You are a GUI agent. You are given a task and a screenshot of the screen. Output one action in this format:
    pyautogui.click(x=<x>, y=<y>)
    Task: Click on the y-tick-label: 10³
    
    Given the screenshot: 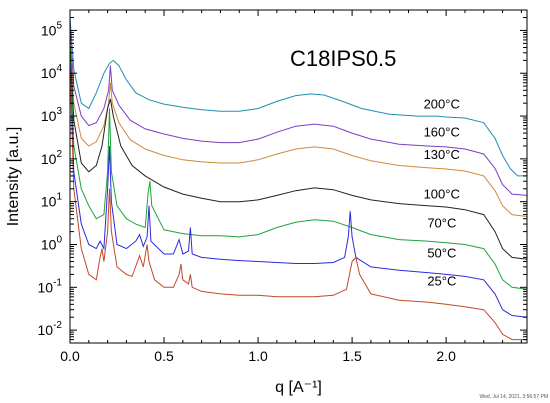 What is the action you would take?
    pyautogui.click(x=52, y=115)
    